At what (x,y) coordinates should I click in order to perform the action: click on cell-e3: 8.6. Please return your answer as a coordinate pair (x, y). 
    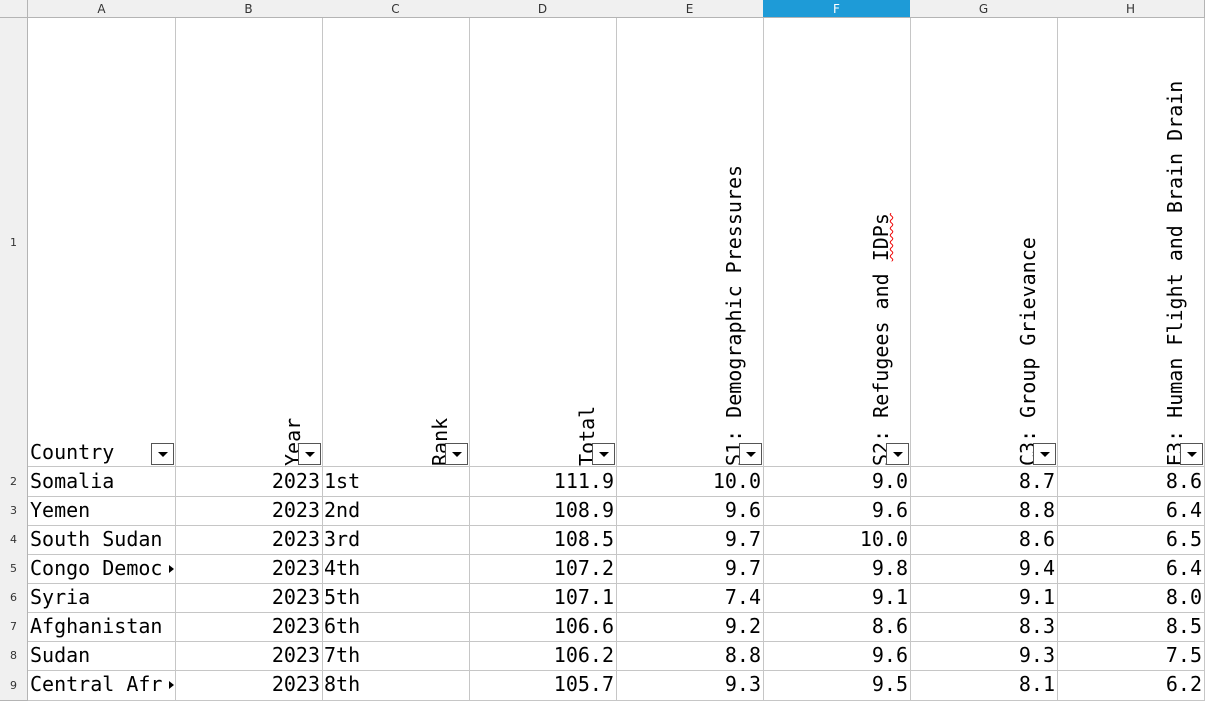
    Looking at the image, I should click on (1131, 482).